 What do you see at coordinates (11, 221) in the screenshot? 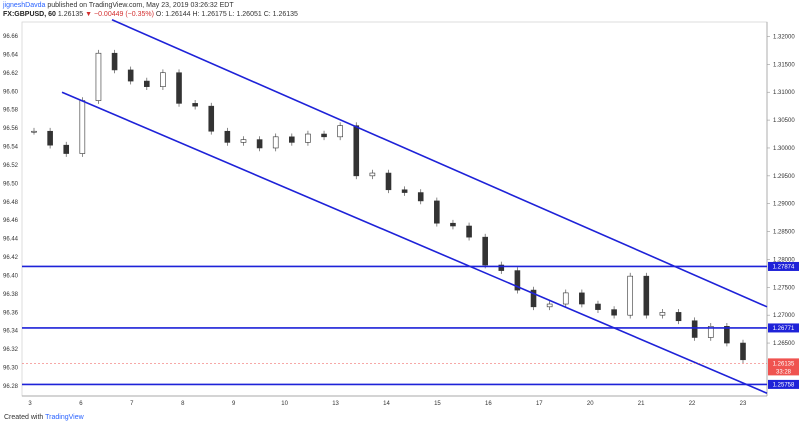
I see `left-axis-tick-label: 96.46` at bounding box center [11, 221].